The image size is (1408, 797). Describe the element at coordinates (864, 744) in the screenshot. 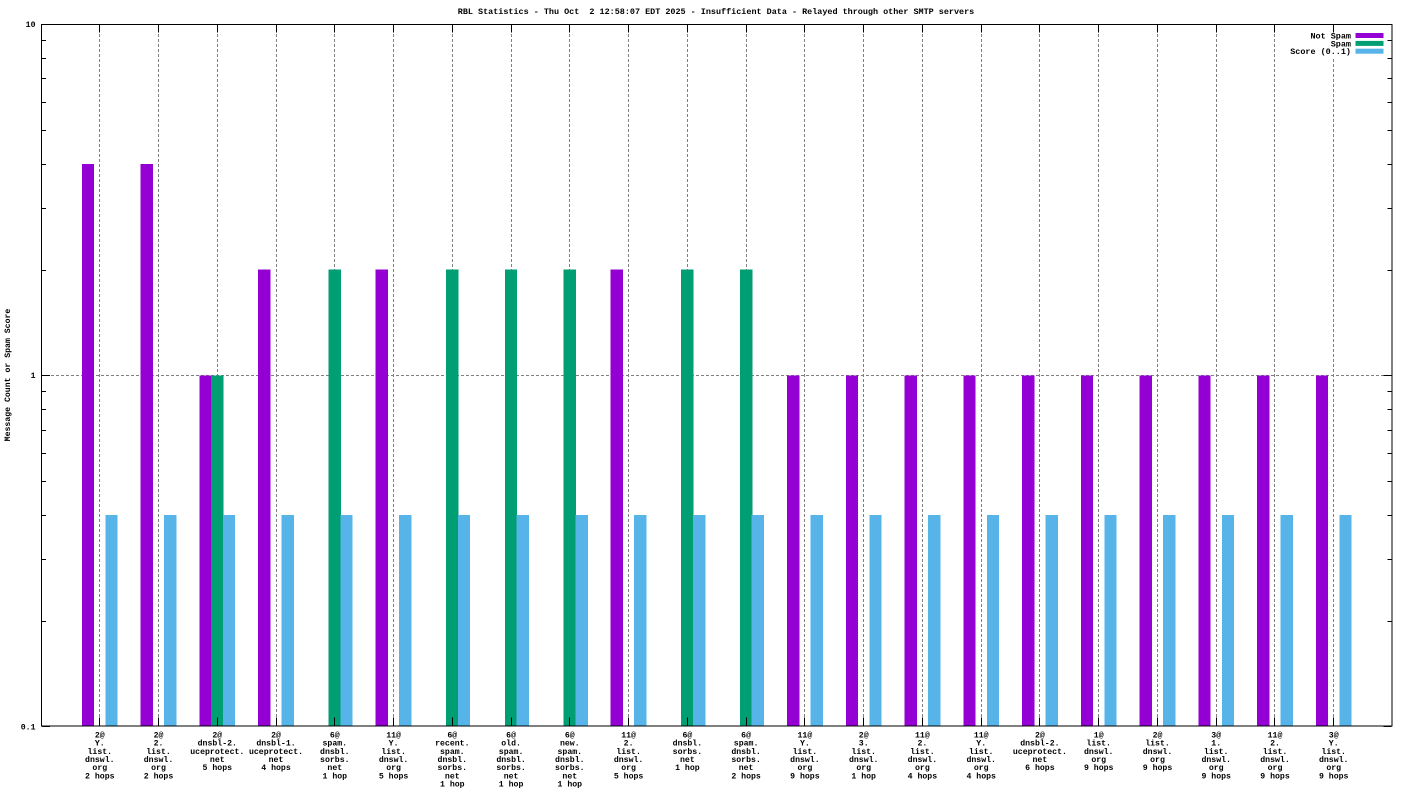

I see `svg-text: 3.` at that location.